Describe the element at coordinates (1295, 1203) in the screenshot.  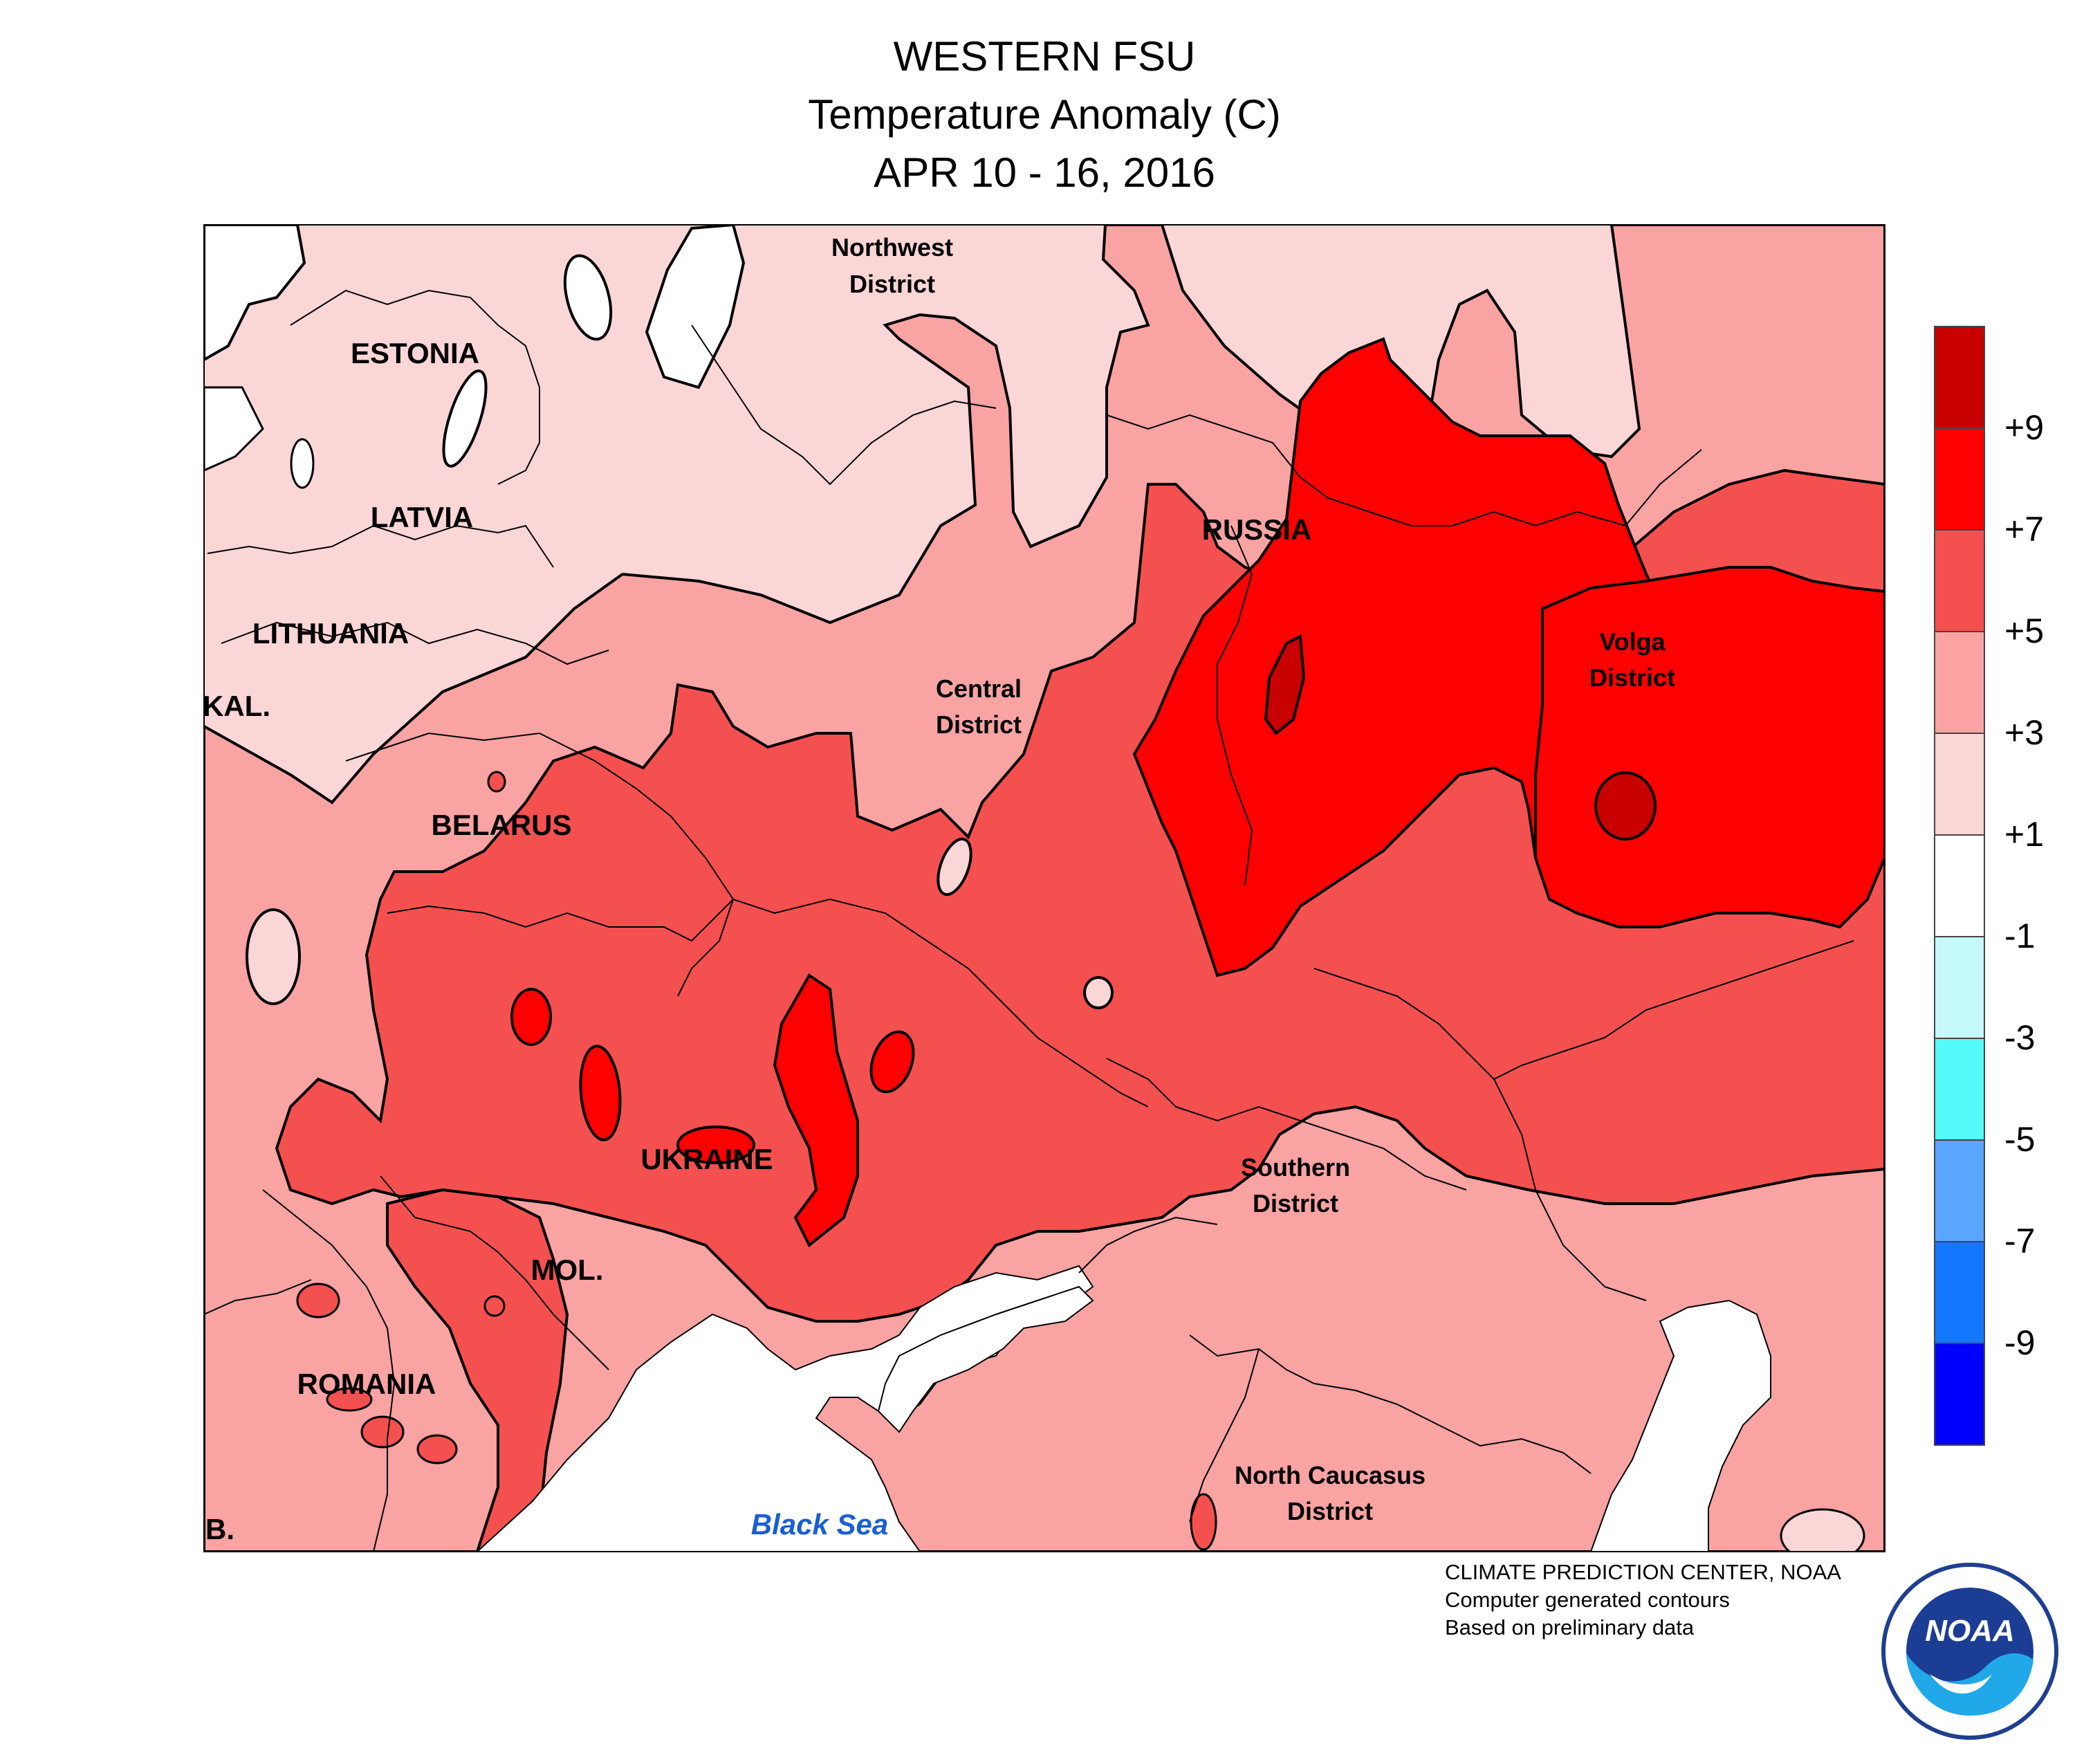
I see `label-southern-district-2: District` at that location.